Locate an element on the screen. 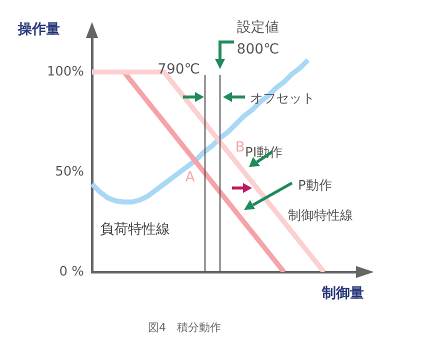 This screenshot has height=342, width=438. annotation: オフセット is located at coordinates (282, 98).